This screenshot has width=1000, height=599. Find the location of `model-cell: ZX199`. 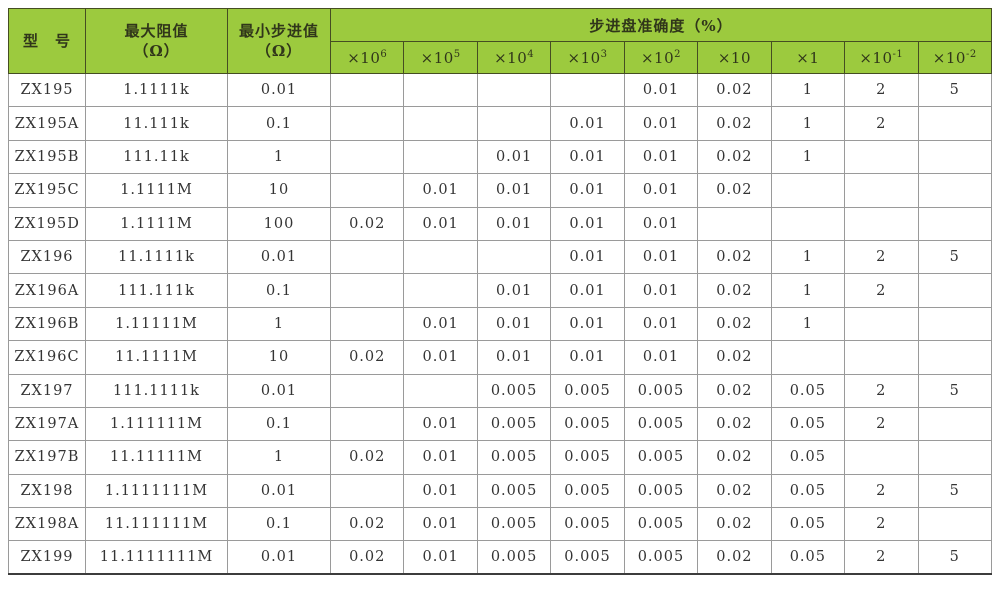

model-cell: ZX199 is located at coordinates (47, 557).